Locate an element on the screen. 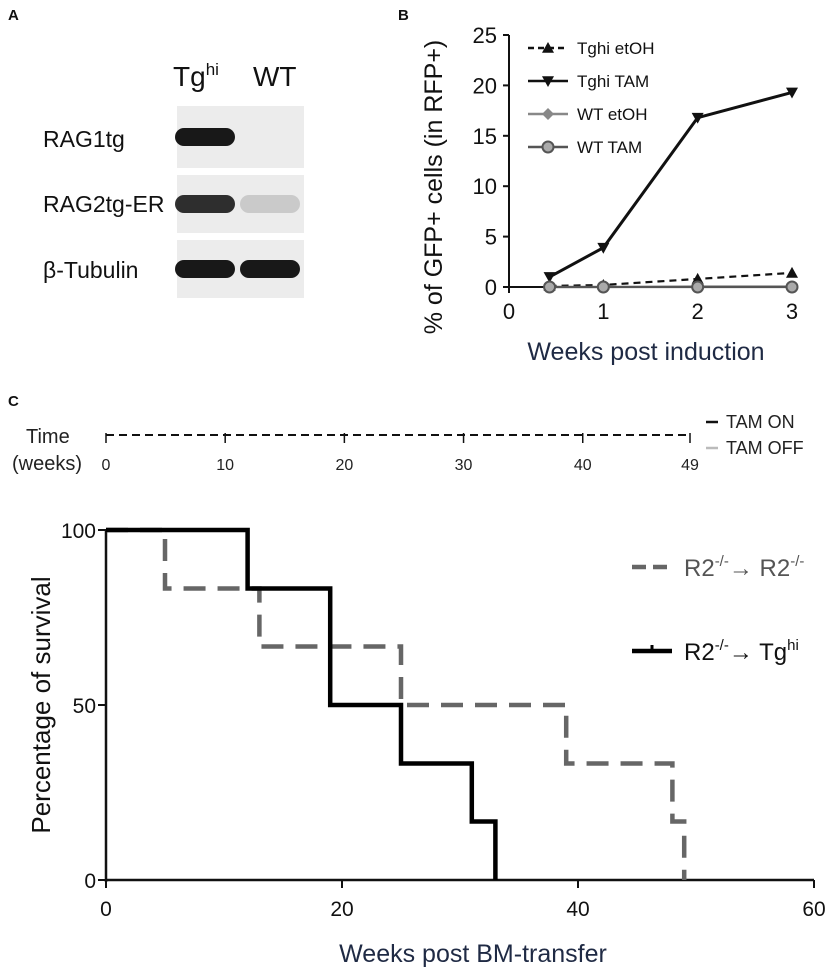 The image size is (827, 974). legend-item-wt-etoh: WT etOH is located at coordinates (588, 114).